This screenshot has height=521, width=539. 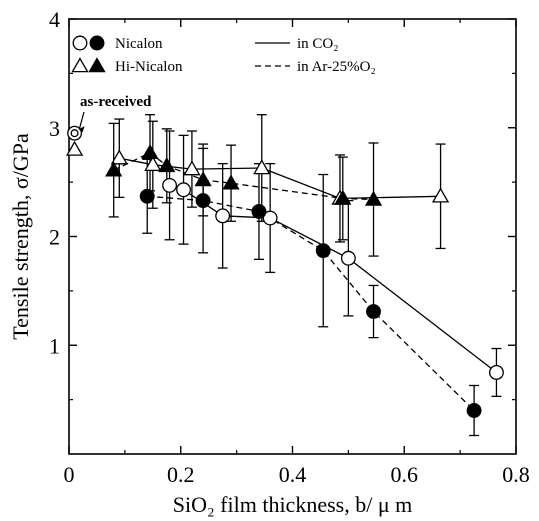 I want to click on y-tick-label: 4, so click(x=54, y=19).